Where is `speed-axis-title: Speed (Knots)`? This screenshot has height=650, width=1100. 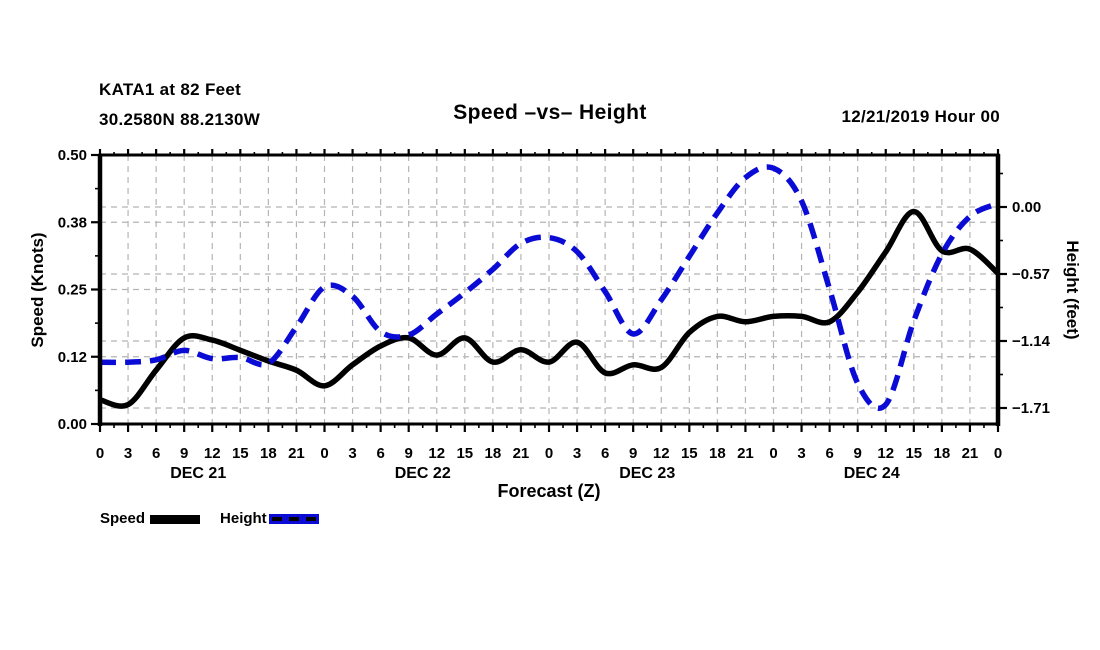
speed-axis-title: Speed (Knots) is located at coordinates (37, 290).